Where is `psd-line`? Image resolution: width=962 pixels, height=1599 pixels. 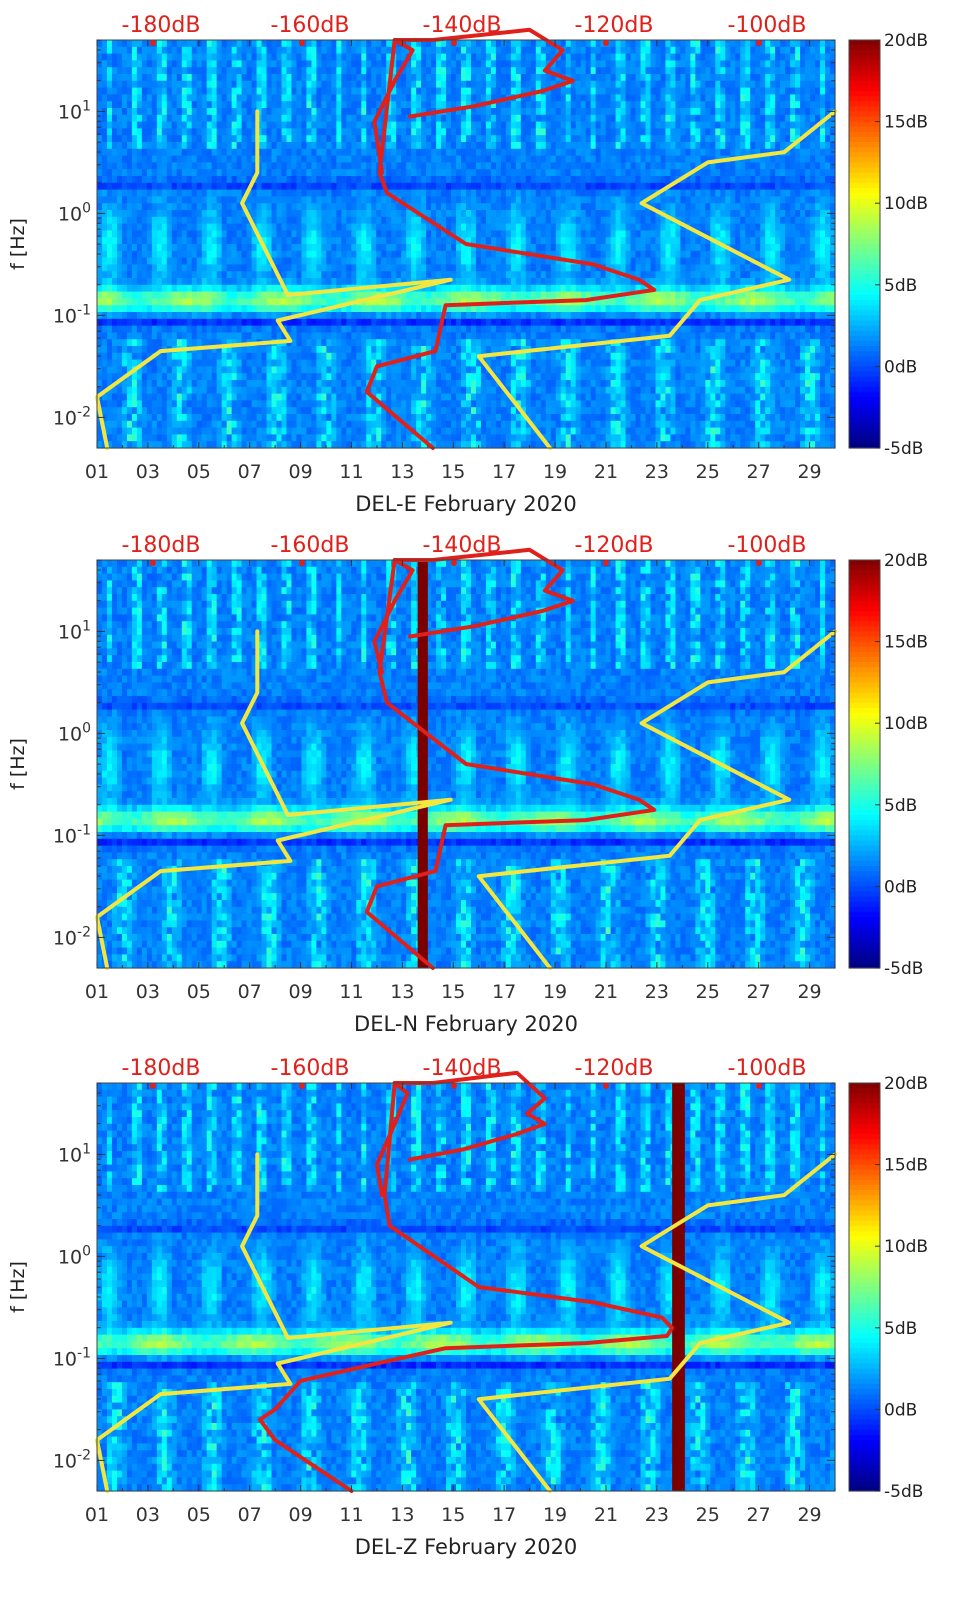 psd-line is located at coordinates (483, 593).